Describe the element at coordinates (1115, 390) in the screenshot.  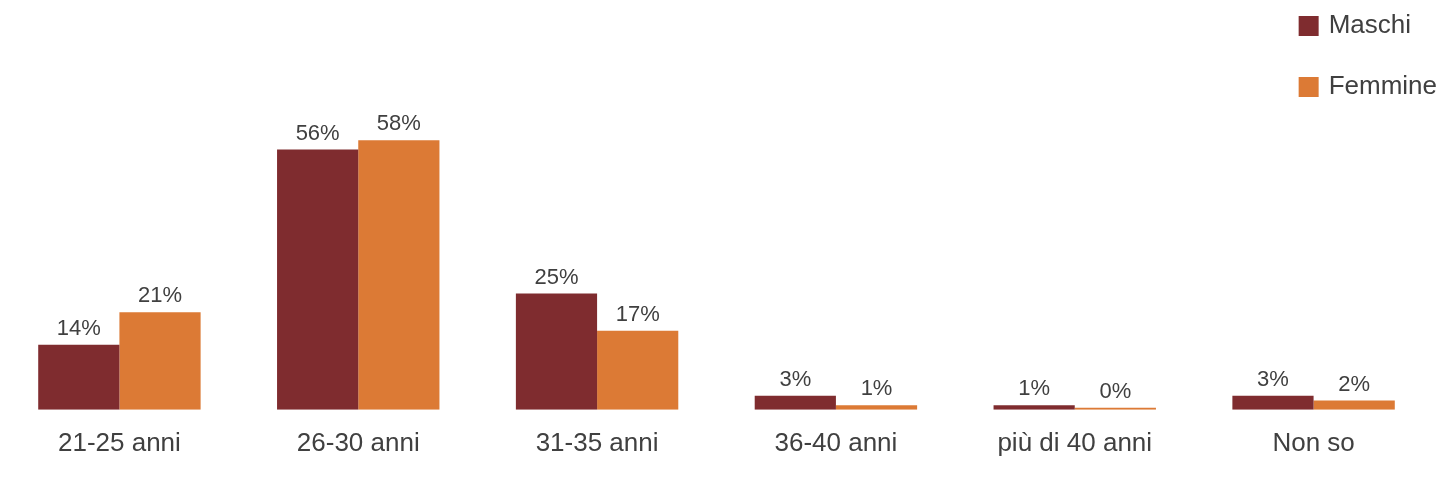
I see `data-label: 0%` at that location.